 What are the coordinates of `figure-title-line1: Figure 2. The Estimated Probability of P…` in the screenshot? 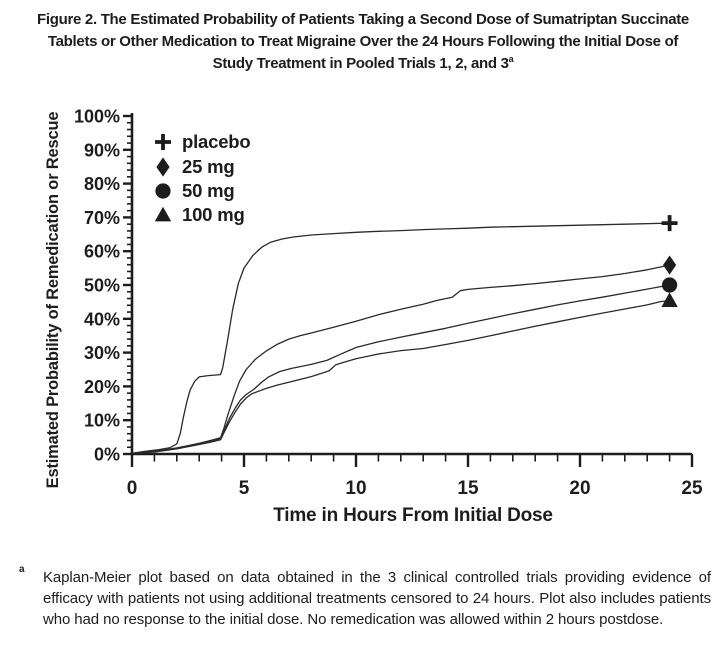 It's located at (363, 19).